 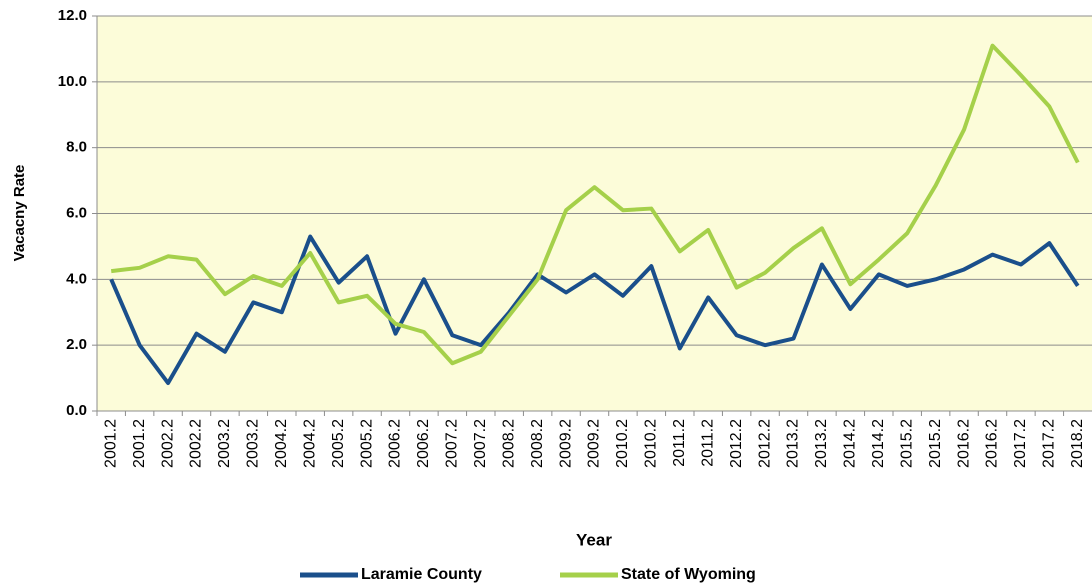 I want to click on y-axis-label: Vacacny Rate, so click(x=19, y=213).